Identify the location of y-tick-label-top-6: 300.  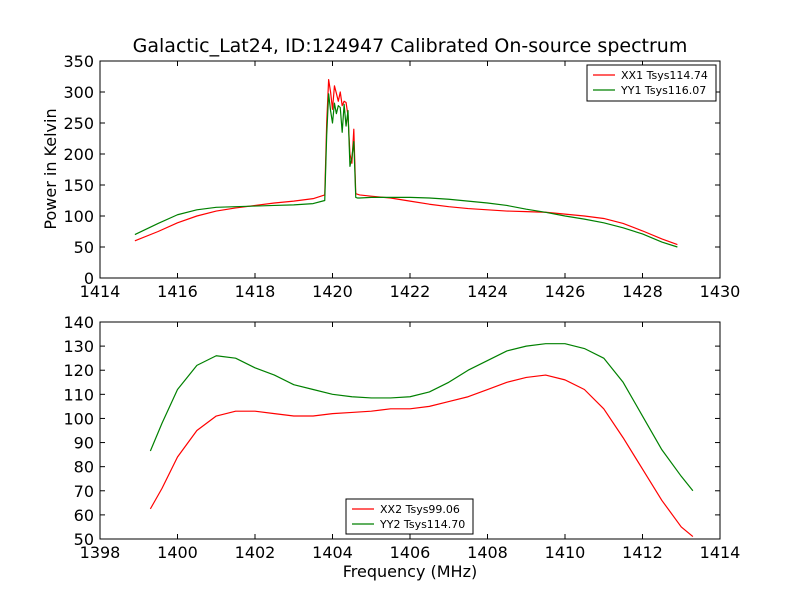
(78, 92).